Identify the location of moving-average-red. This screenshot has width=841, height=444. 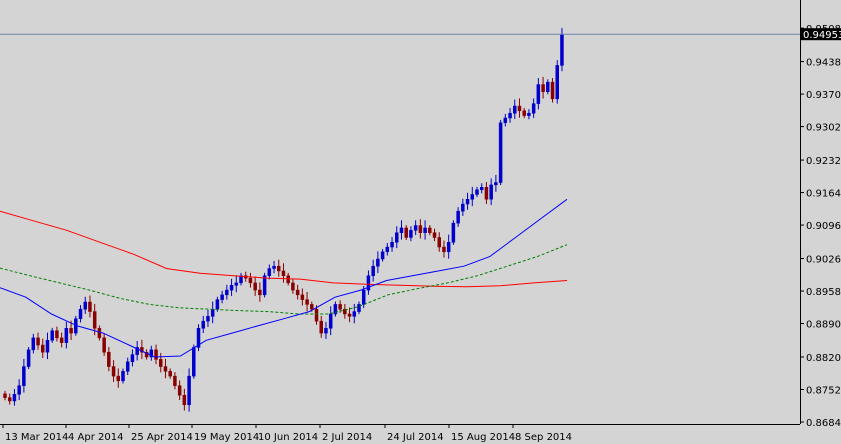
(284, 249).